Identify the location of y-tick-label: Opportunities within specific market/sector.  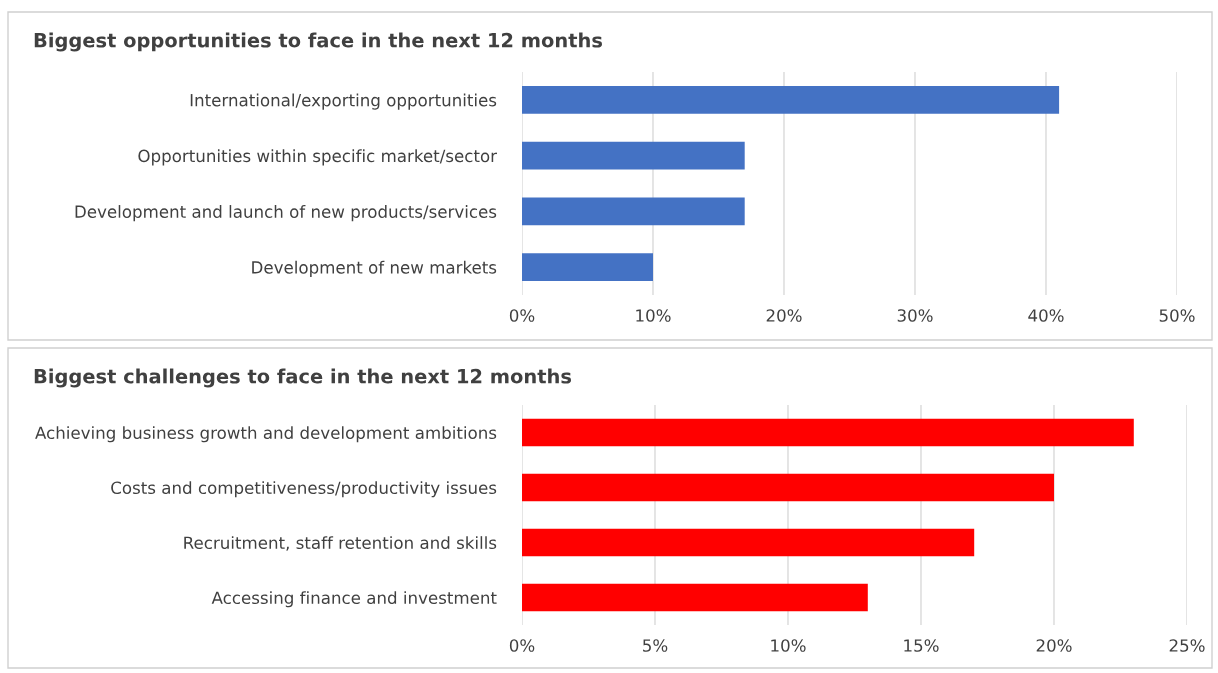
(318, 157).